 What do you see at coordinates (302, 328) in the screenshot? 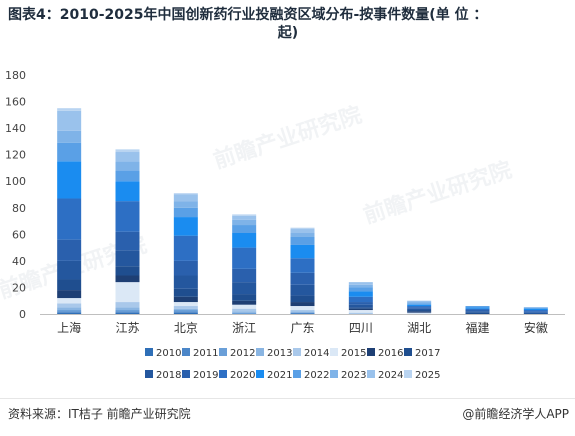
I see `x-tick-label: 广东` at bounding box center [302, 328].